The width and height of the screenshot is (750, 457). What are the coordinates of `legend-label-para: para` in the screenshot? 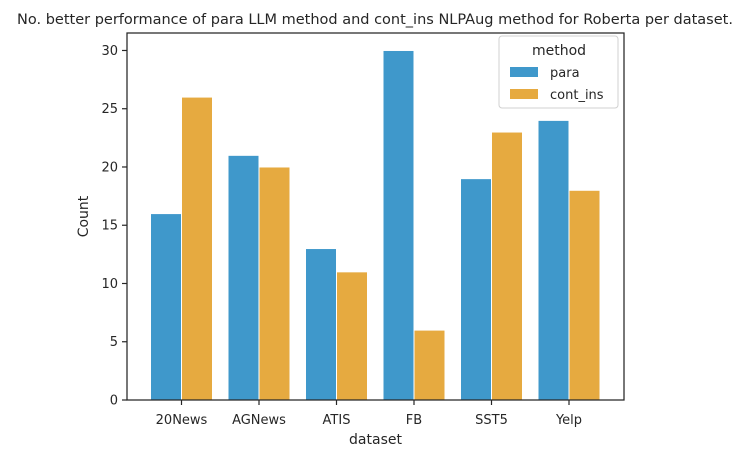 It's located at (565, 73).